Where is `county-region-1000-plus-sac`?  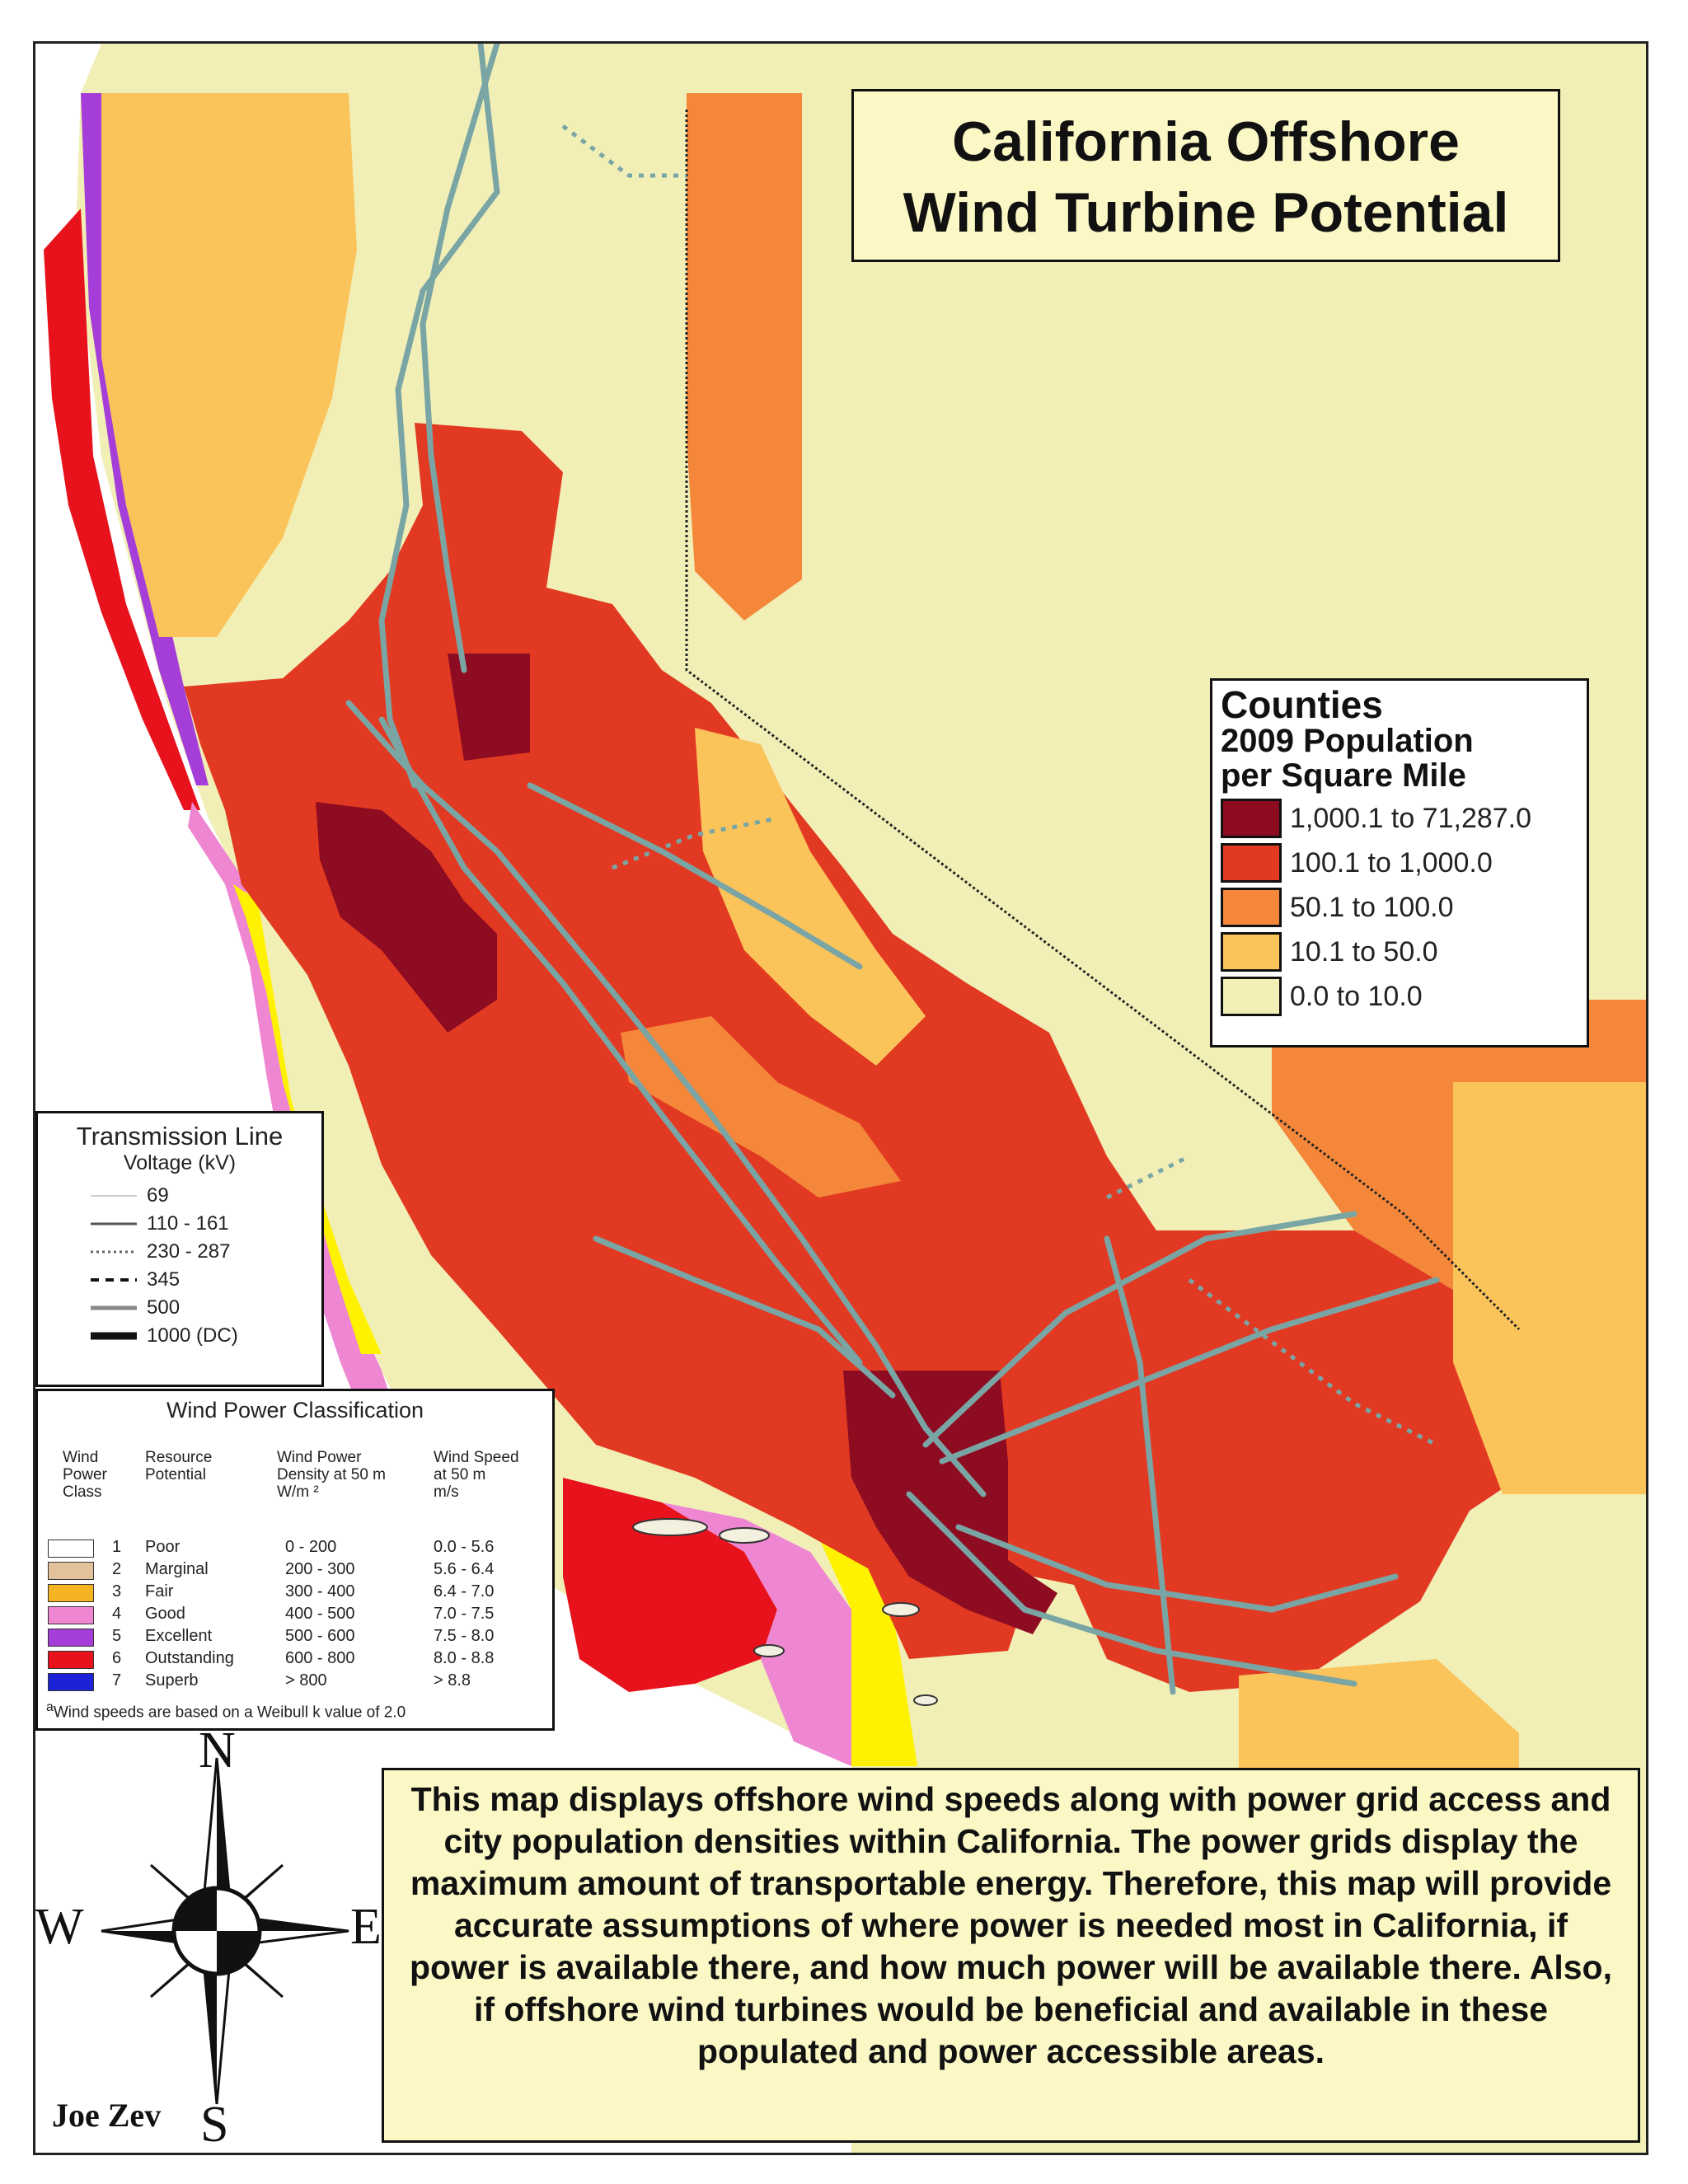
county-region-1000-plus-sac is located at coordinates (489, 707).